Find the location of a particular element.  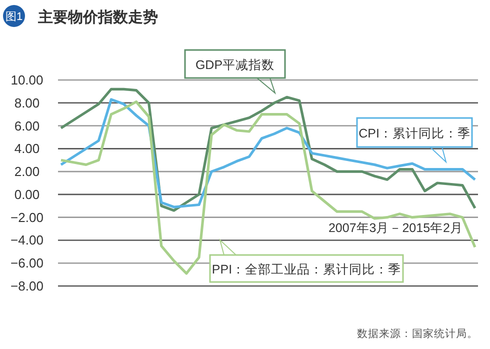

annotation: 2007年3月－2015年2月 is located at coordinates (395, 228).